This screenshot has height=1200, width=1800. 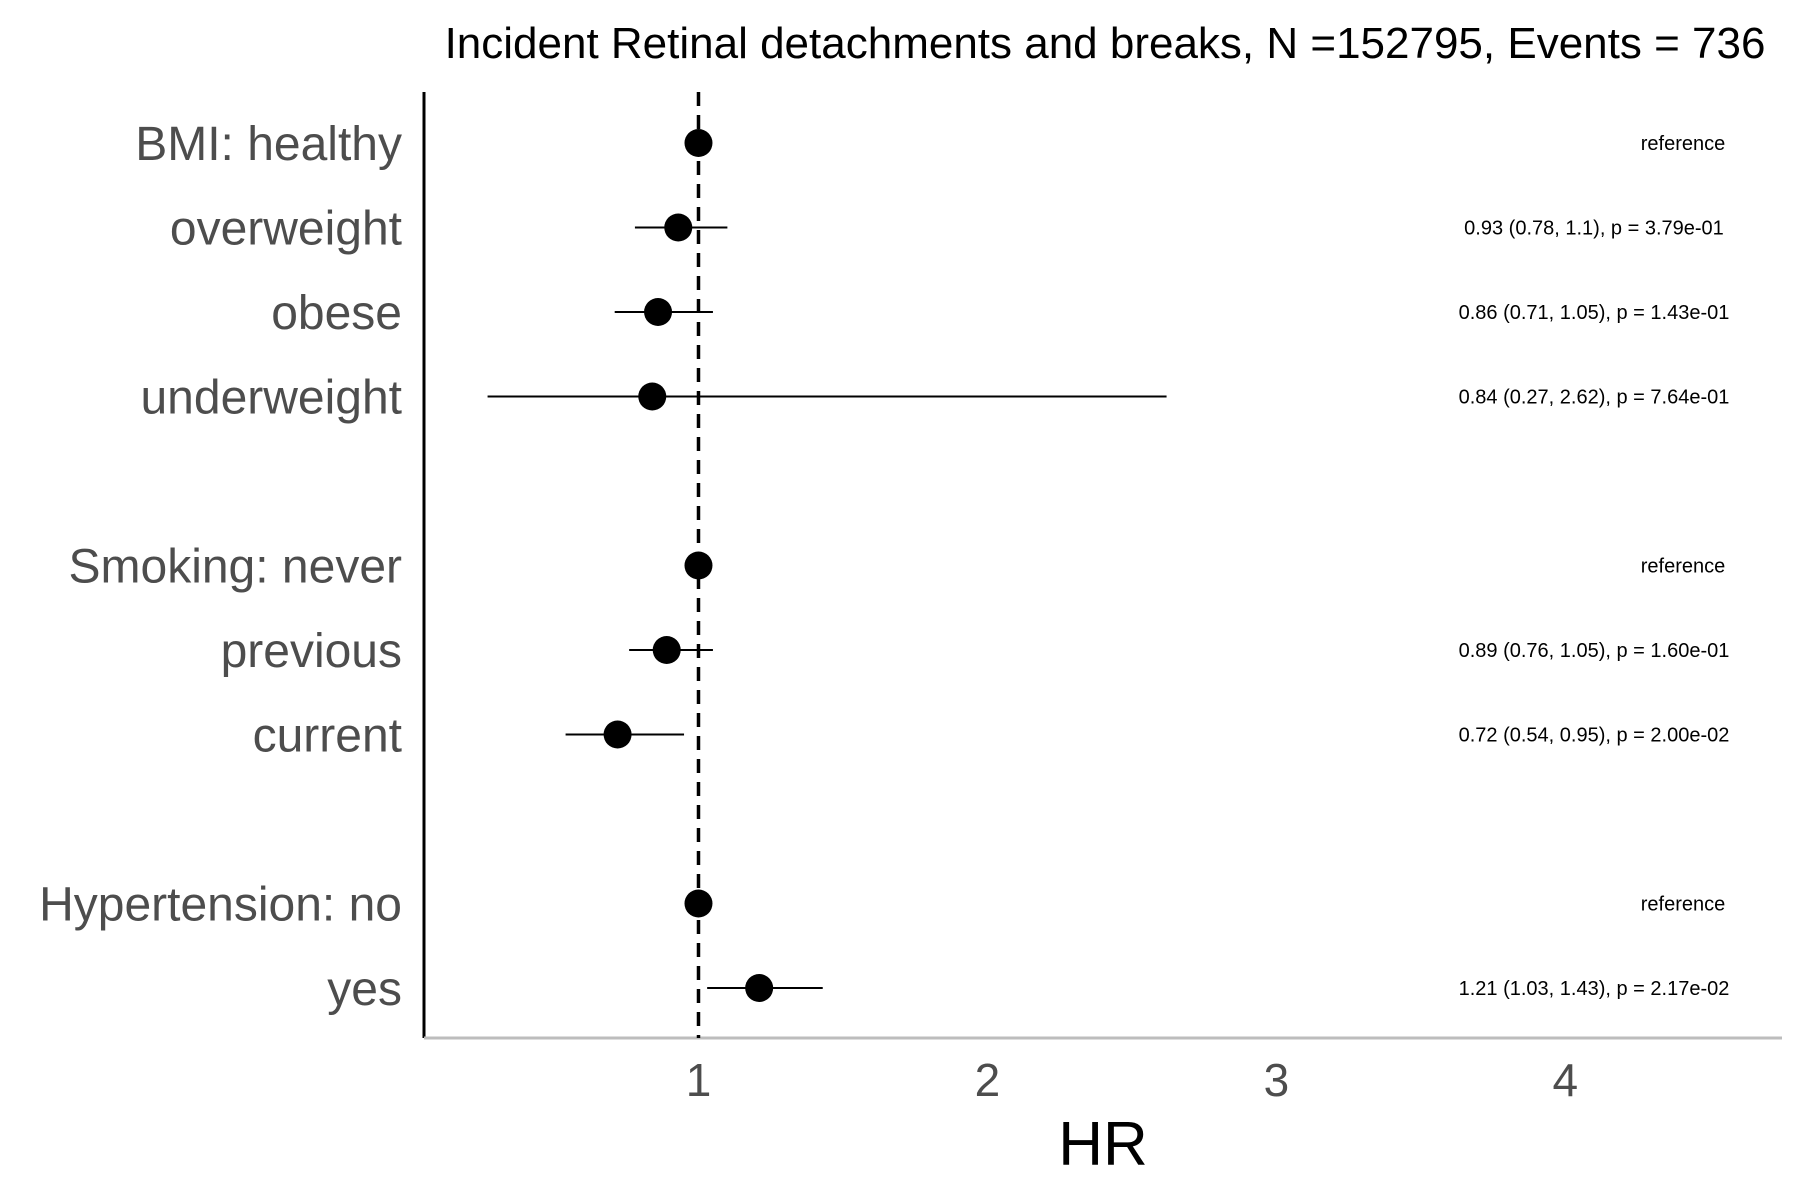 I want to click on row-annotation: 0.93 (0.78, 1.1), p = 3.79e-01, so click(x=1594, y=229).